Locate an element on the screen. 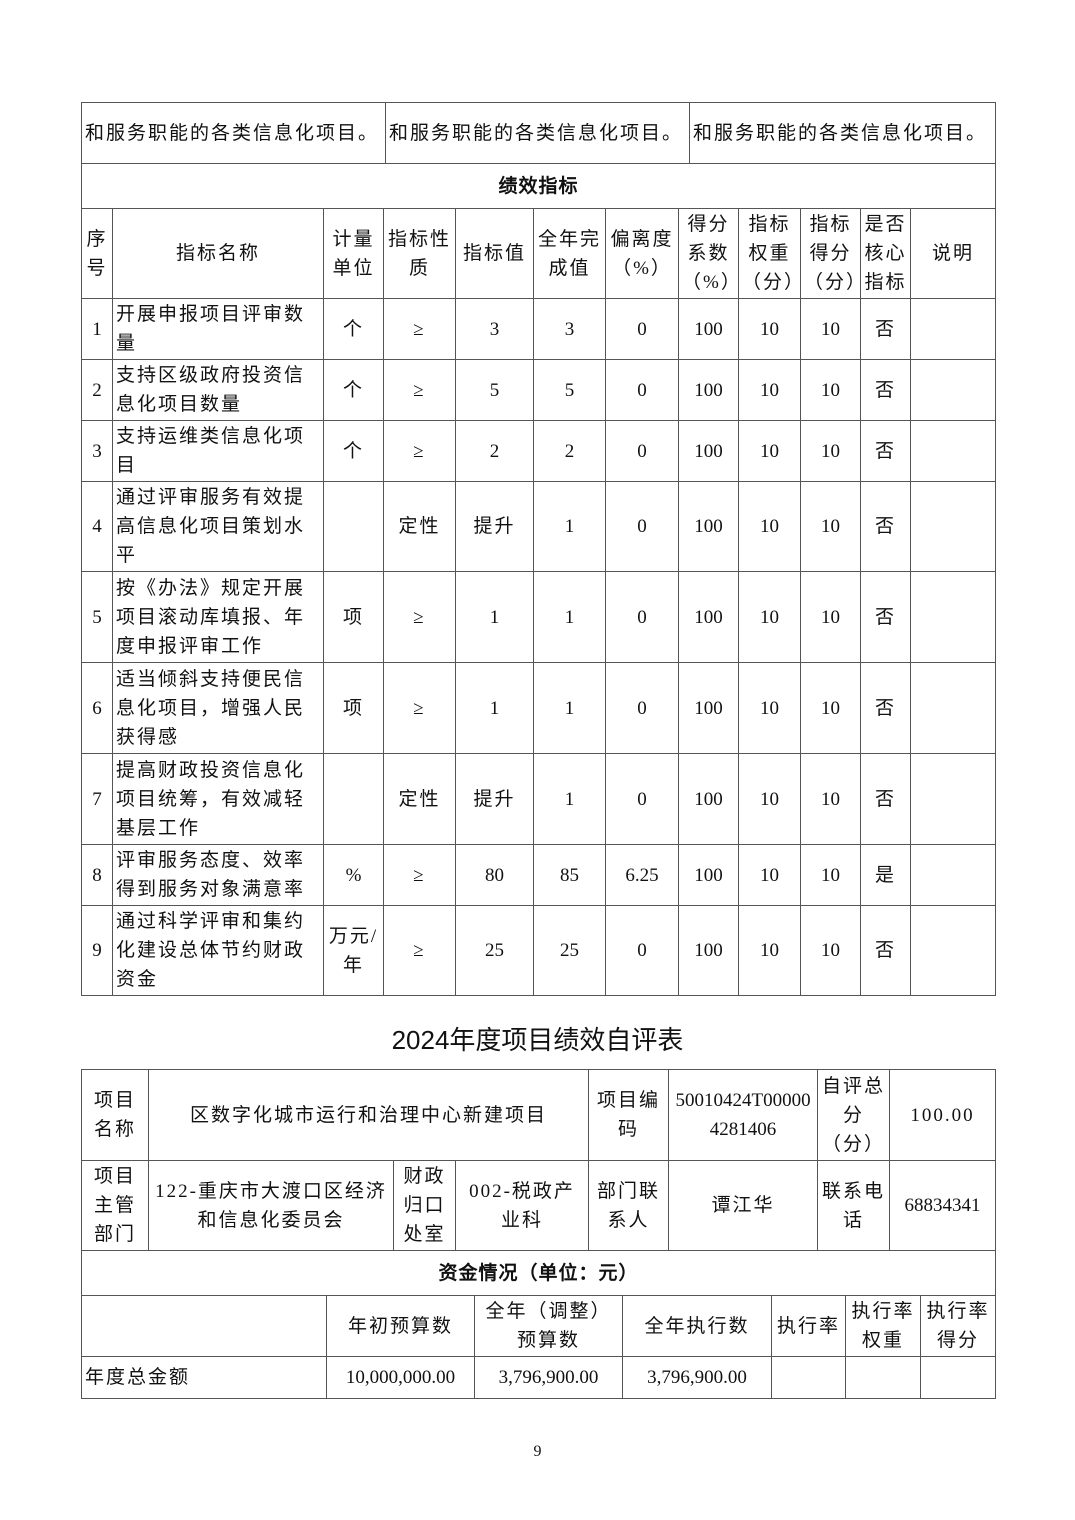 The width and height of the screenshot is (1075, 1520). cell: 10,000,000.00 is located at coordinates (400, 1377).